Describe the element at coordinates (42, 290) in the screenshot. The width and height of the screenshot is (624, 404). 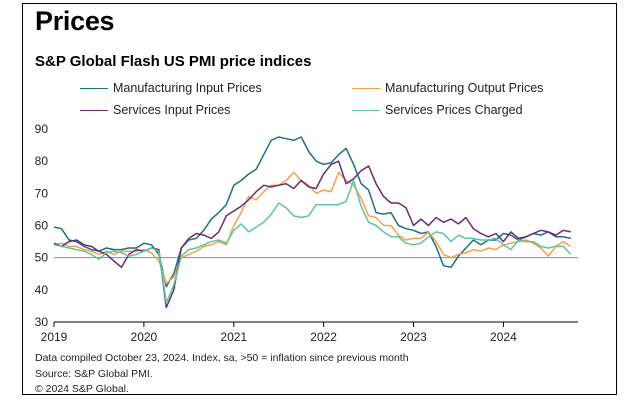
I see `y-tick-label: 40` at that location.